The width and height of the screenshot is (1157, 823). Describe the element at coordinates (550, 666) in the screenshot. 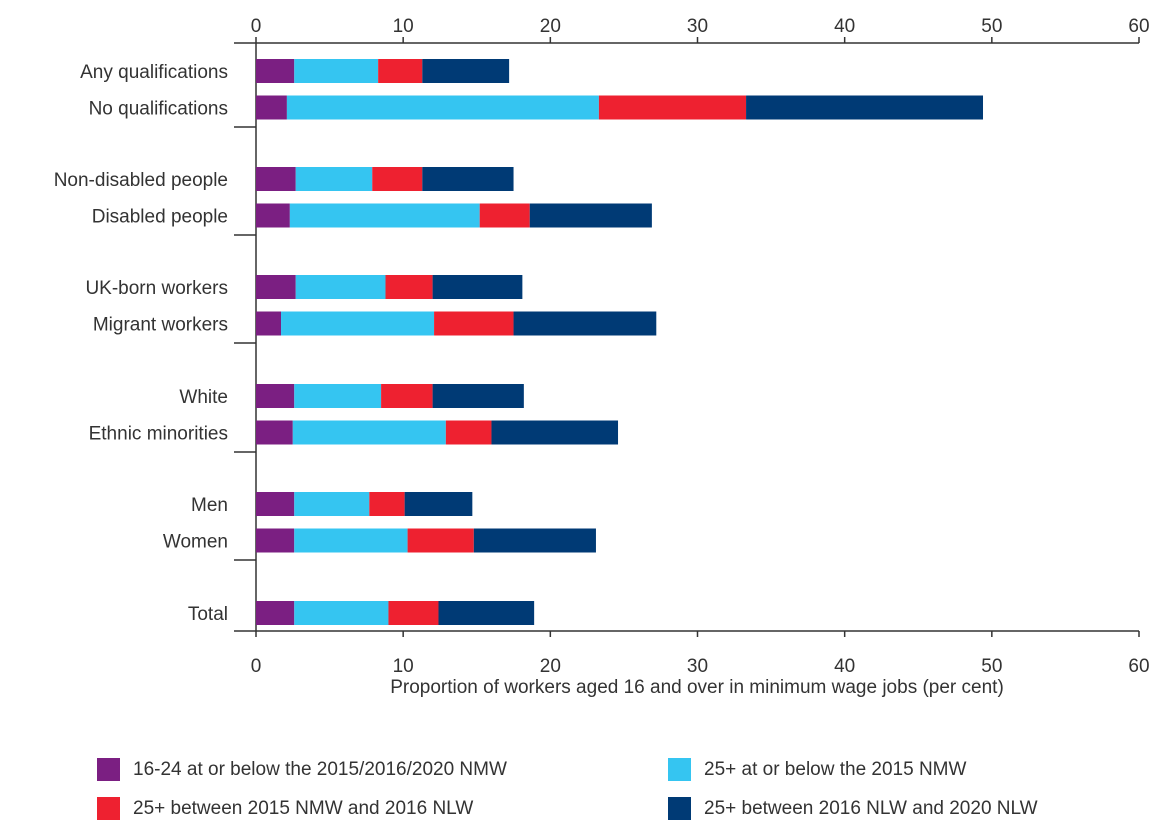

I see `x-tick-label-bottom: 20` at that location.